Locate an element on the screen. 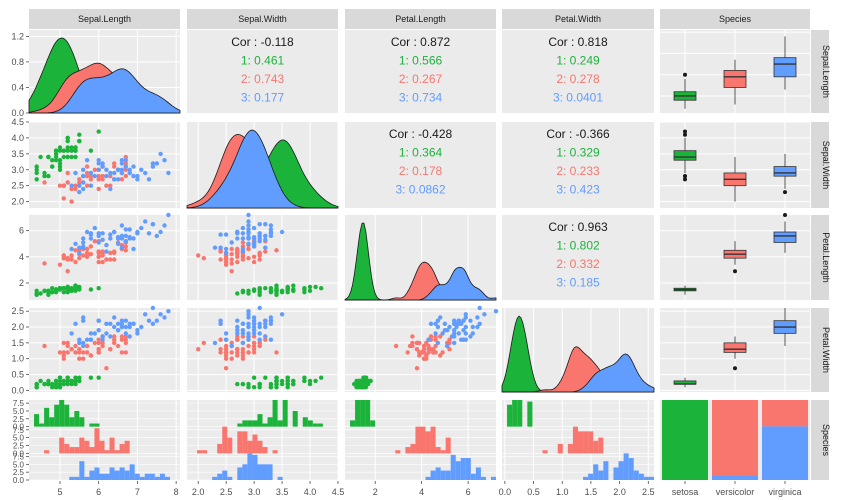 Image resolution: width=845 pixels, height=500 pixels. y-tick-label: 1.2 is located at coordinates (17, 36).